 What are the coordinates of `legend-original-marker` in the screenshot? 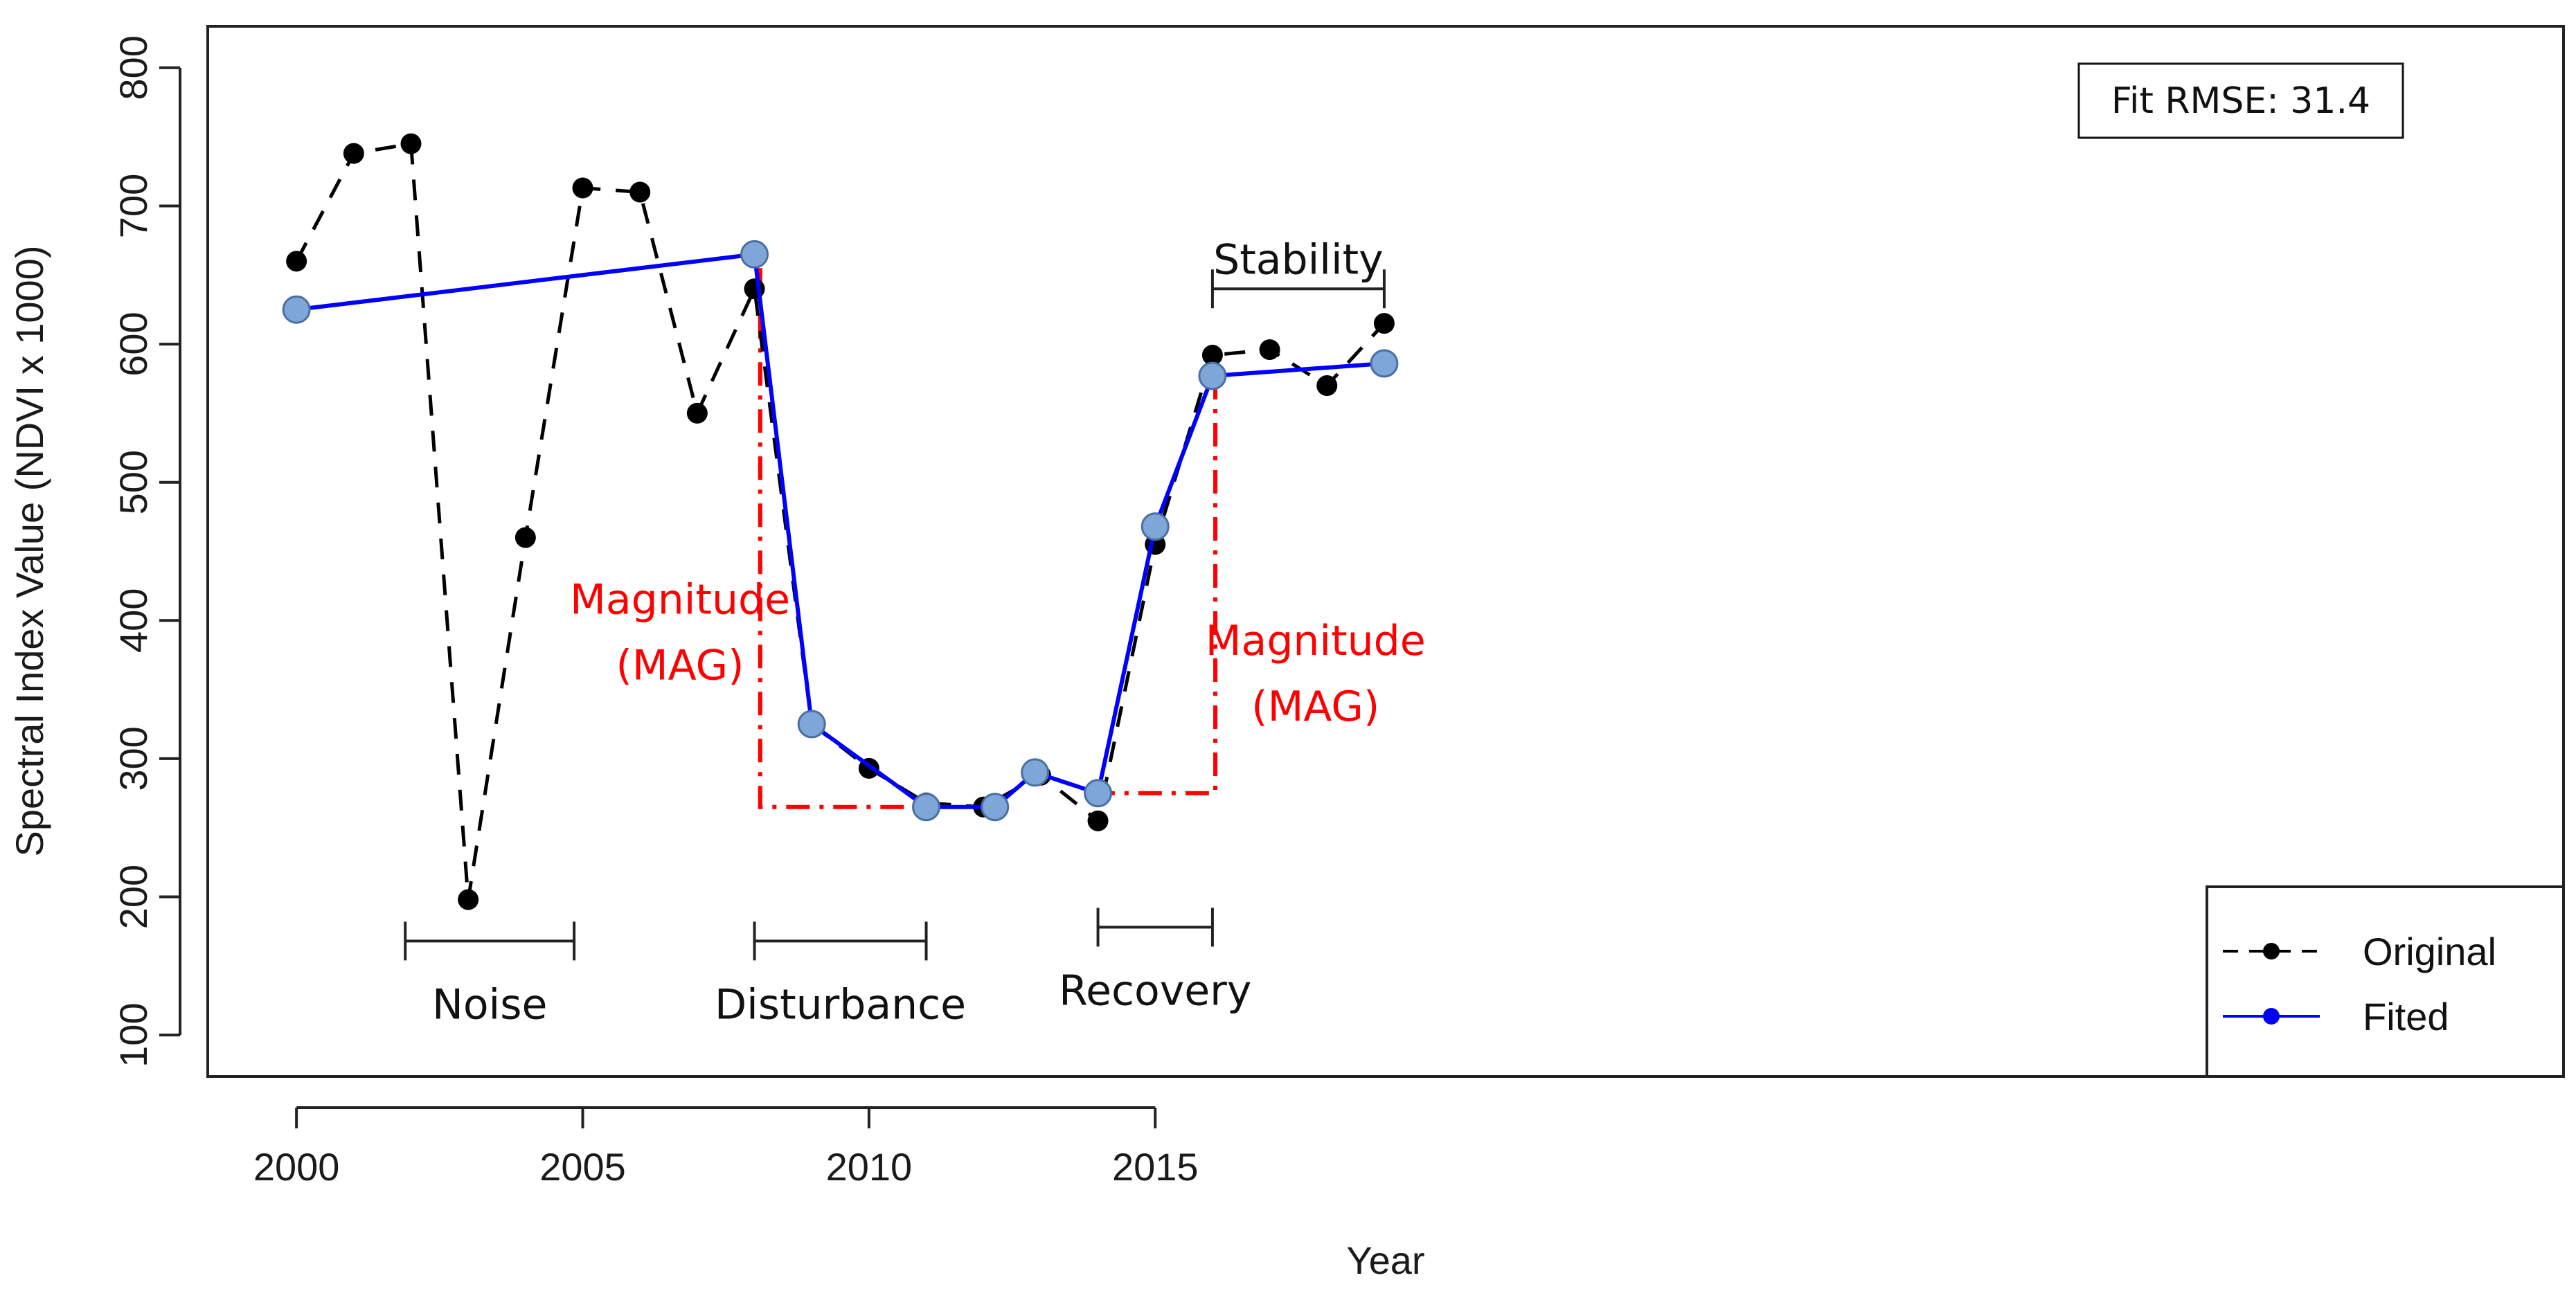 It's located at (2272, 951).